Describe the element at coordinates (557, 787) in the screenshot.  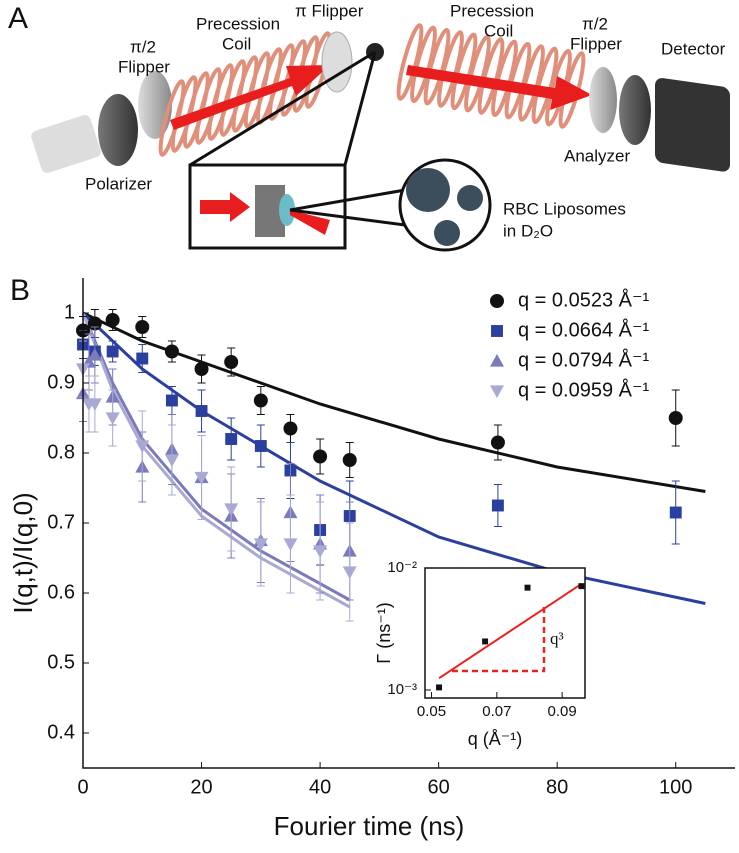
I see `x-tick-label: 80` at that location.